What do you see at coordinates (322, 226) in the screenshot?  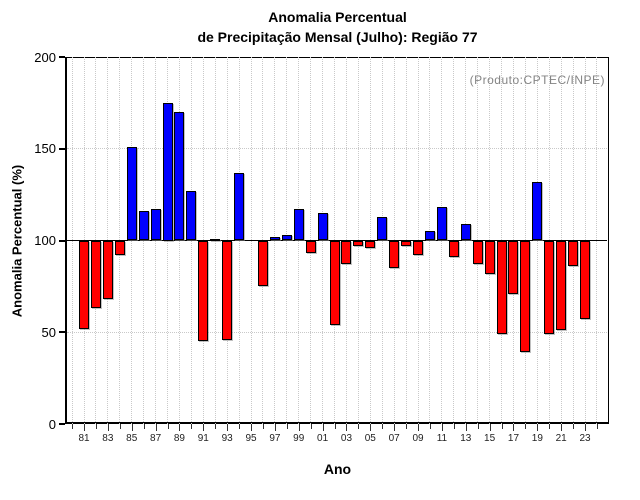 I see `bar-2001` at bounding box center [322, 226].